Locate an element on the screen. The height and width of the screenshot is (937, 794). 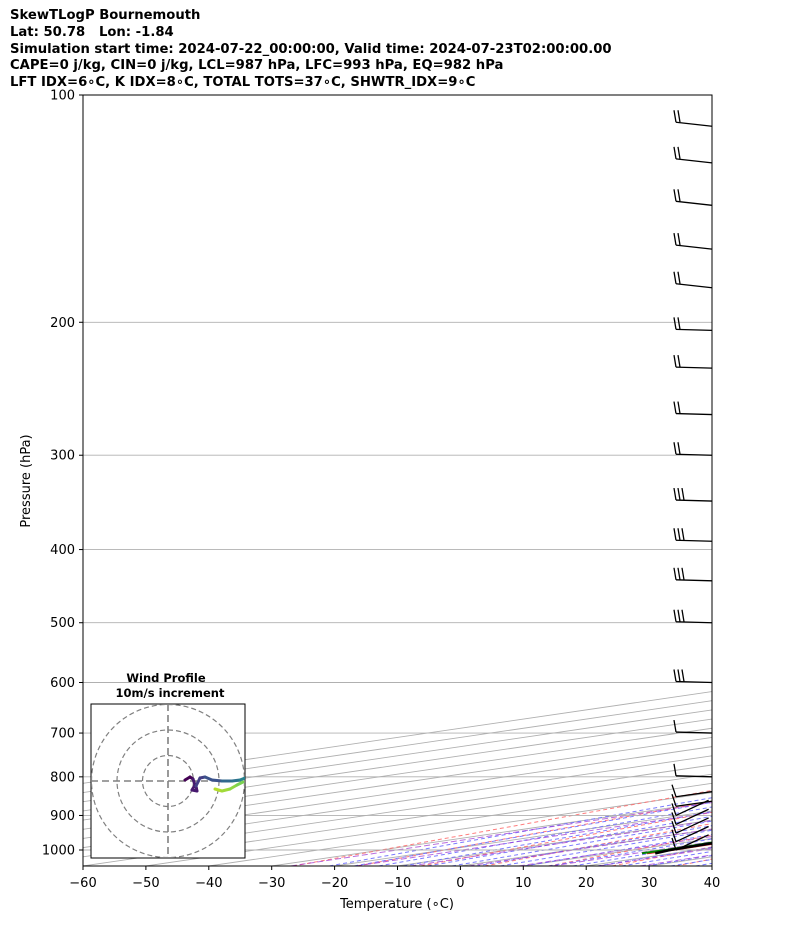
x-tick-label: 30 is located at coordinates (649, 883).